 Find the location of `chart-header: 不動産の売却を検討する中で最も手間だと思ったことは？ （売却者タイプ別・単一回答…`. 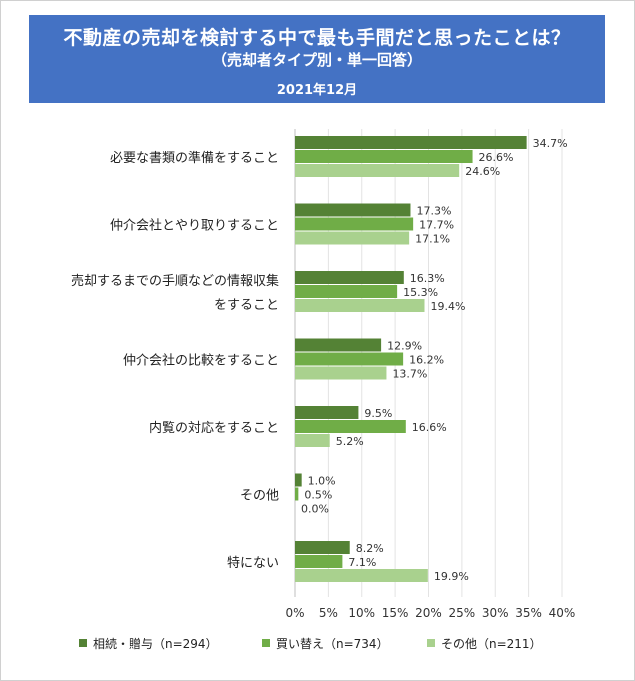

chart-header: 不動産の売却を検討する中で最も手間だと思ったことは？ （売却者タイプ別・単一回答… is located at coordinates (317, 59).